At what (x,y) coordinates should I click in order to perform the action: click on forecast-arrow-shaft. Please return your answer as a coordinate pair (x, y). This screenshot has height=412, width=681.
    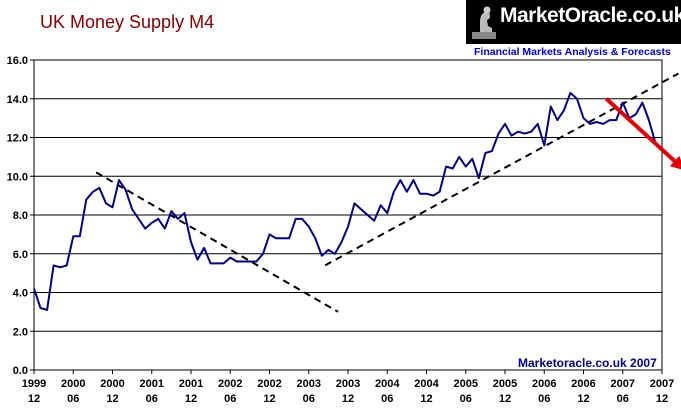
    Looking at the image, I should click on (640, 130).